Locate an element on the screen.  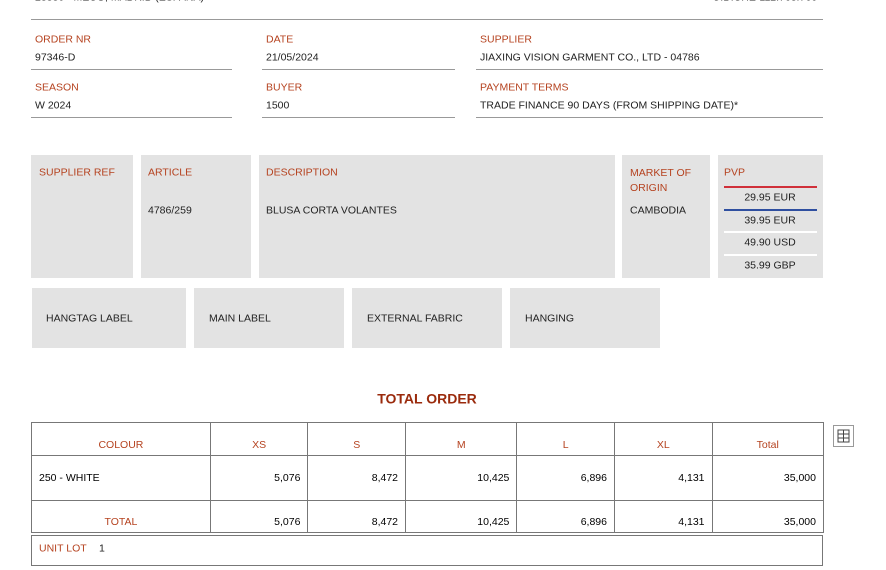
text: 1500 is located at coordinates (278, 105).